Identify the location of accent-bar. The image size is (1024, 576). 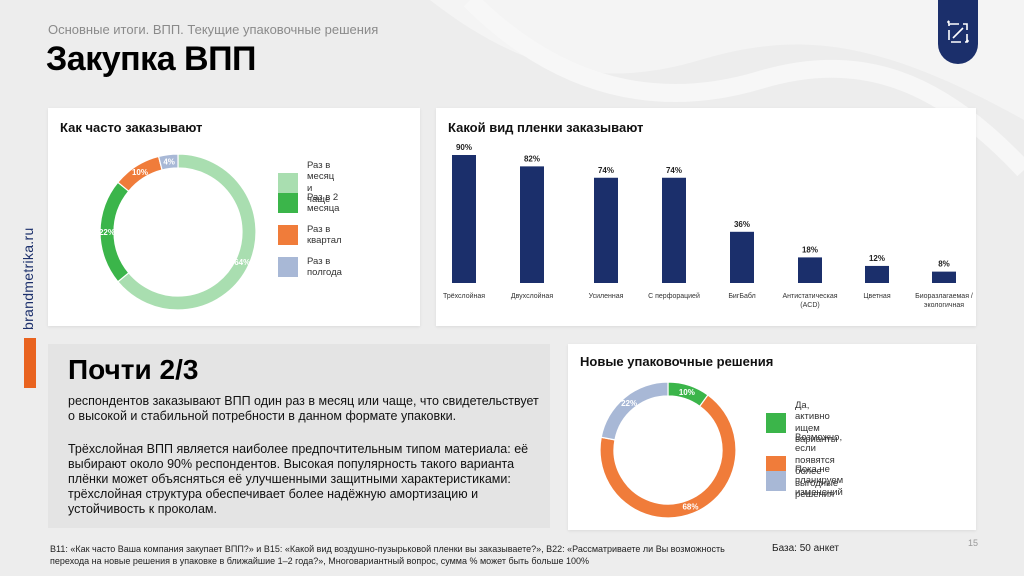
(30, 363).